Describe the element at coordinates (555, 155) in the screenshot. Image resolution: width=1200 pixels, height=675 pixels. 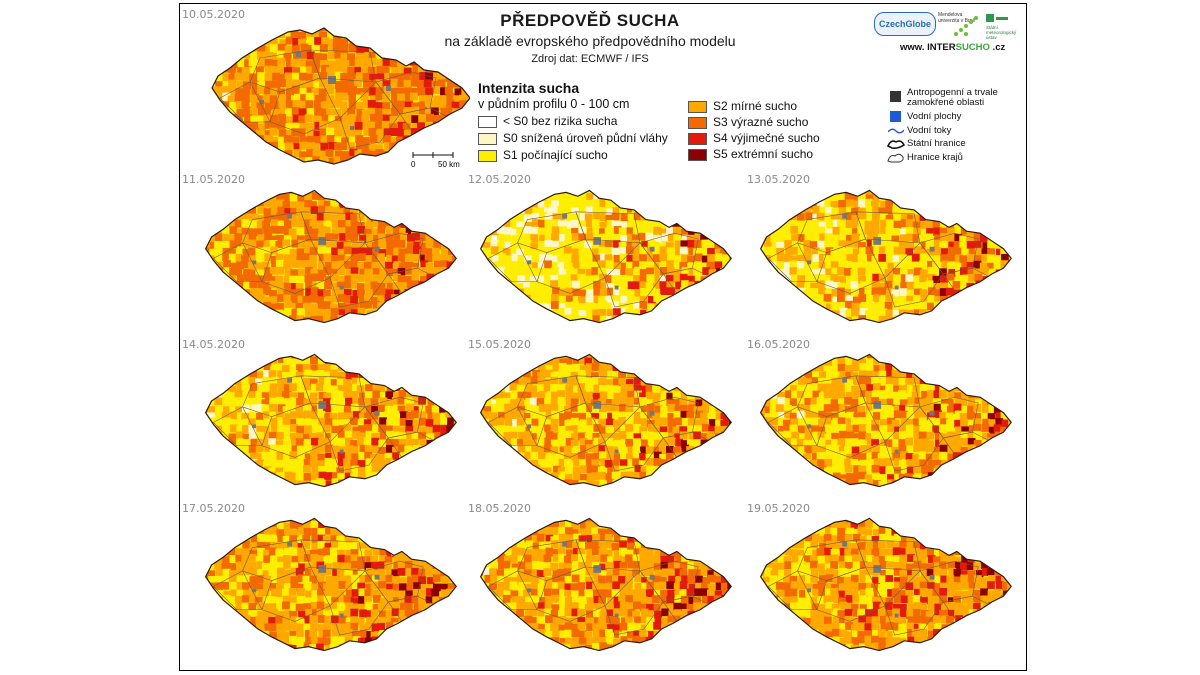
I see `legend-label: S1 počínající sucho` at that location.